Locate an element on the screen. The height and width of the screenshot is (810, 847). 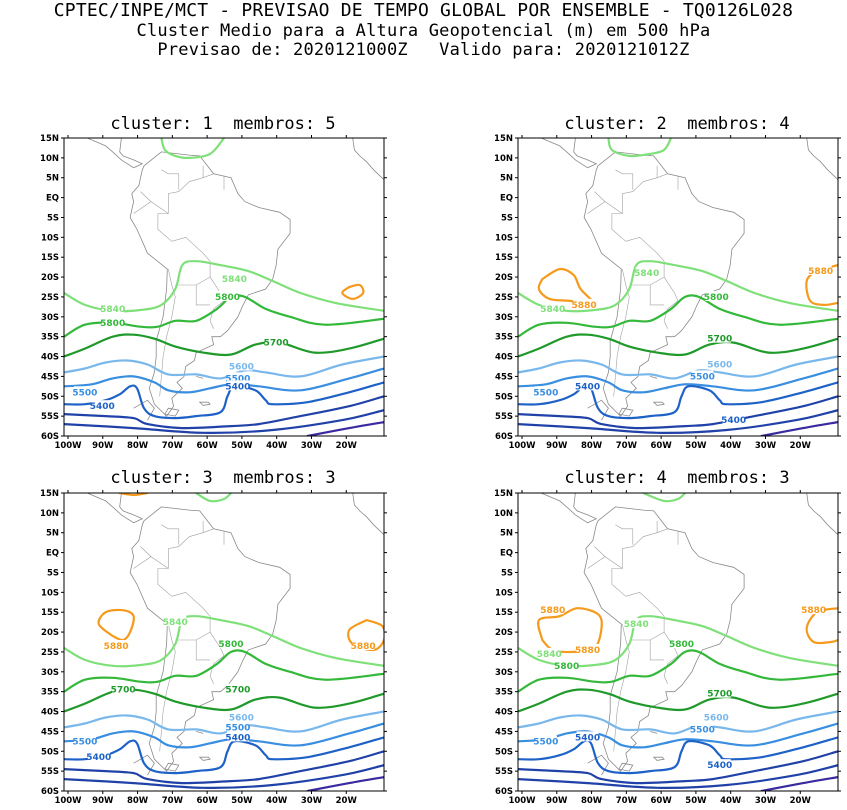
contour-deep2 is located at coordinates (799, 428).